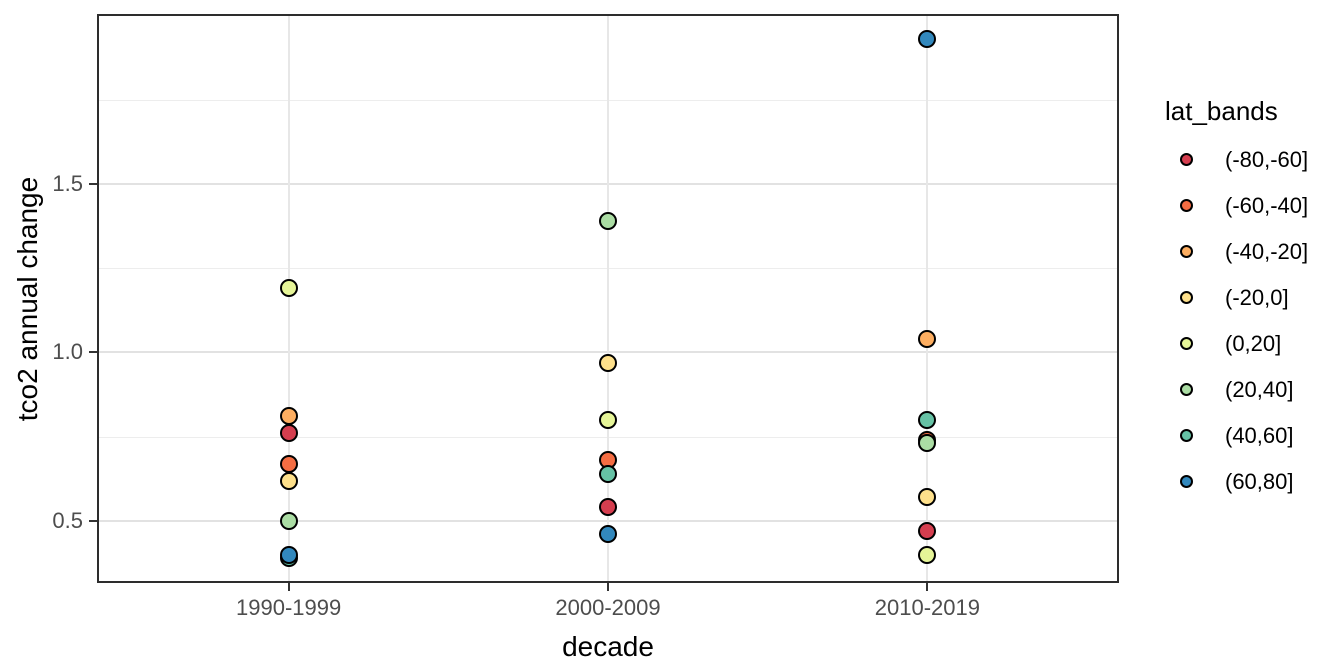 Image resolution: width=1344 pixels, height=672 pixels. Describe the element at coordinates (608, 646) in the screenshot. I see `x-axis-title: decade` at that location.